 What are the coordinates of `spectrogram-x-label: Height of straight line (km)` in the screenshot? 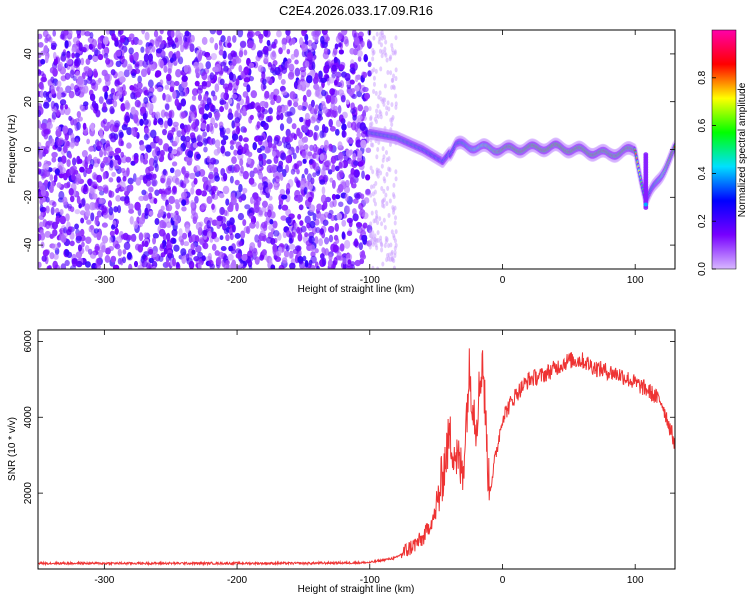 It's located at (356, 289).